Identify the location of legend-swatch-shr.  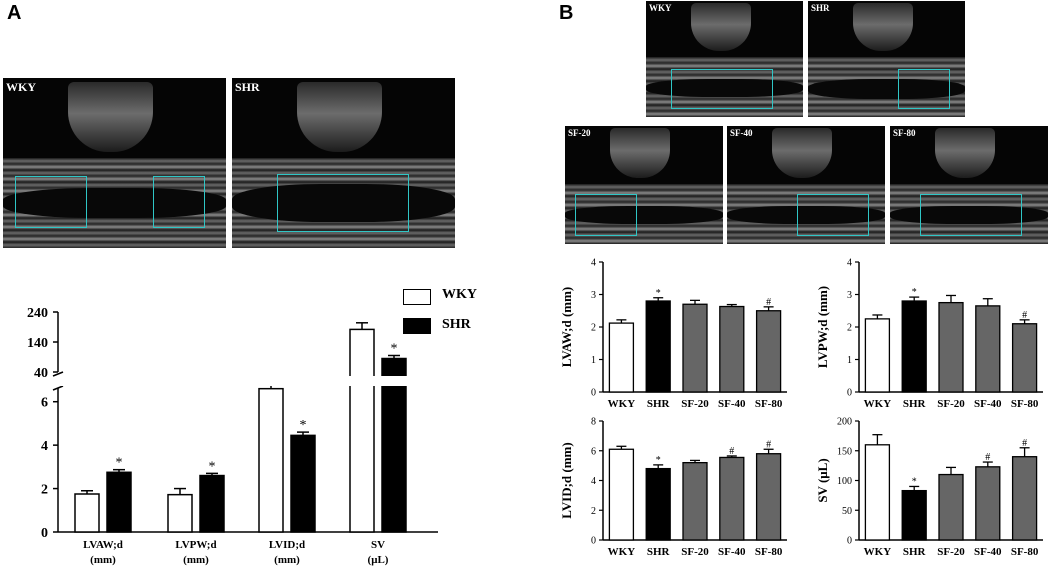
(417, 326).